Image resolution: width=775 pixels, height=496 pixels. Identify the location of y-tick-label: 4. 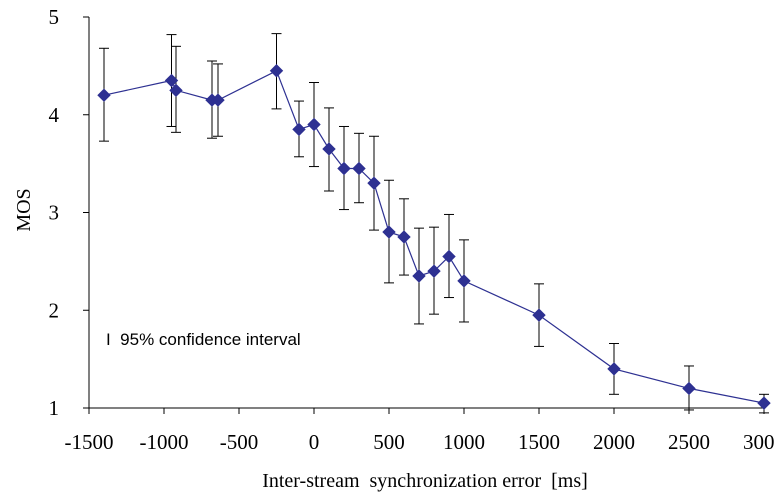
(54, 115).